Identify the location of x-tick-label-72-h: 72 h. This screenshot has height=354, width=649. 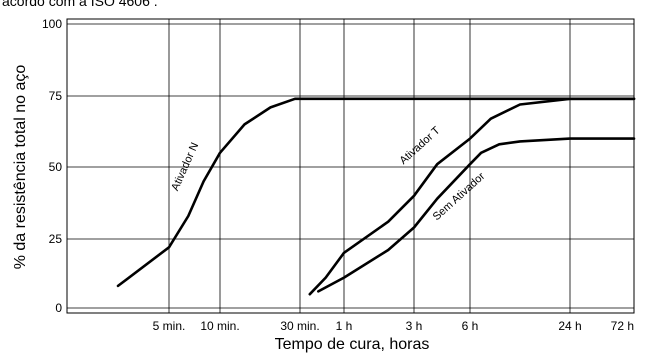
(622, 326).